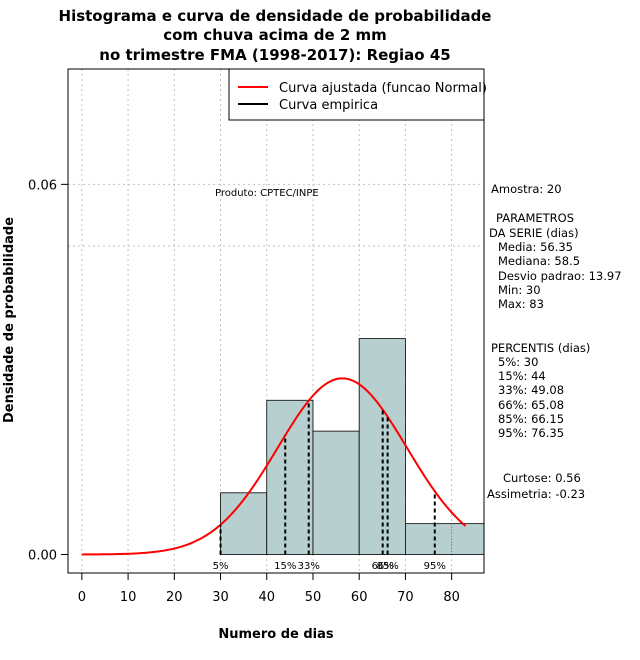 Image resolution: width=640 pixels, height=660 pixels. What do you see at coordinates (313, 597) in the screenshot?
I see `x-tick-label: 50` at bounding box center [313, 597].